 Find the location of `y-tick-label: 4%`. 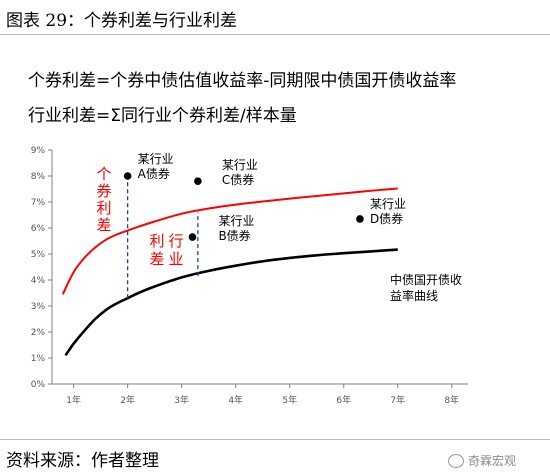

y-tick-label: 4% is located at coordinates (38, 281).